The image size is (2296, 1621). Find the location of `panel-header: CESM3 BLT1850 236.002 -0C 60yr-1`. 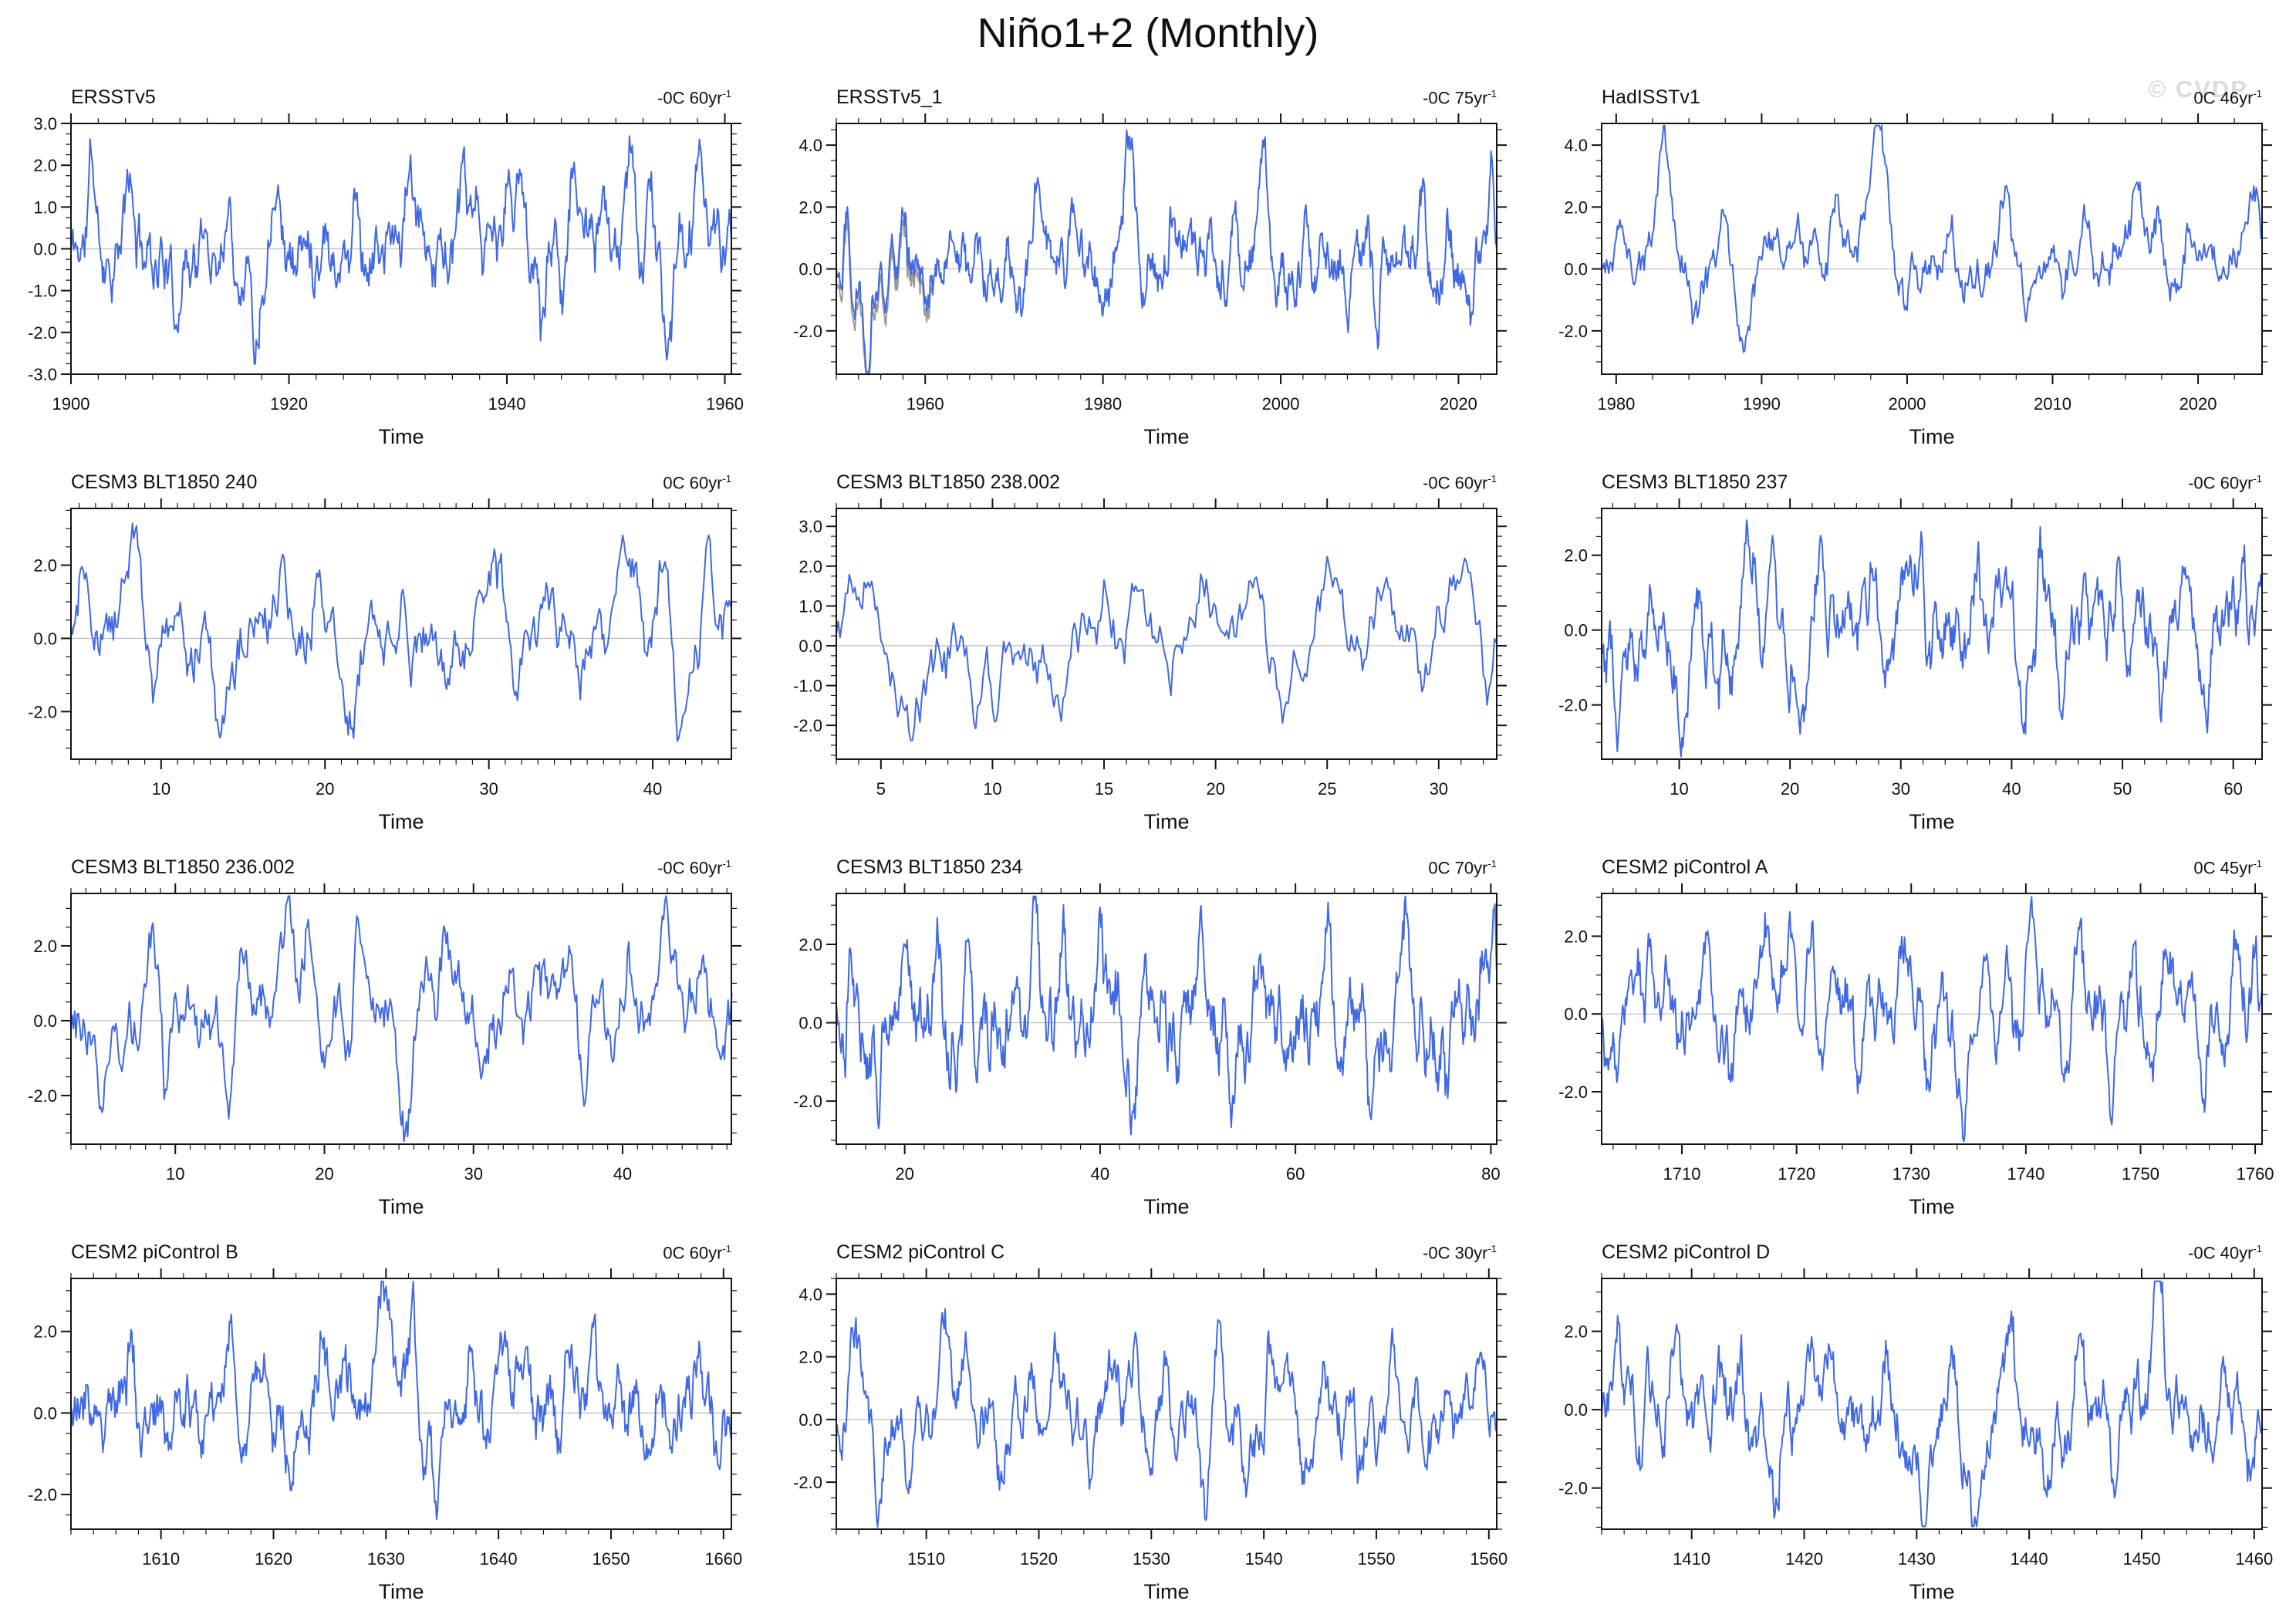

panel-header: CESM3 BLT1850 236.002 -0C 60yr-1 is located at coordinates (382, 862).